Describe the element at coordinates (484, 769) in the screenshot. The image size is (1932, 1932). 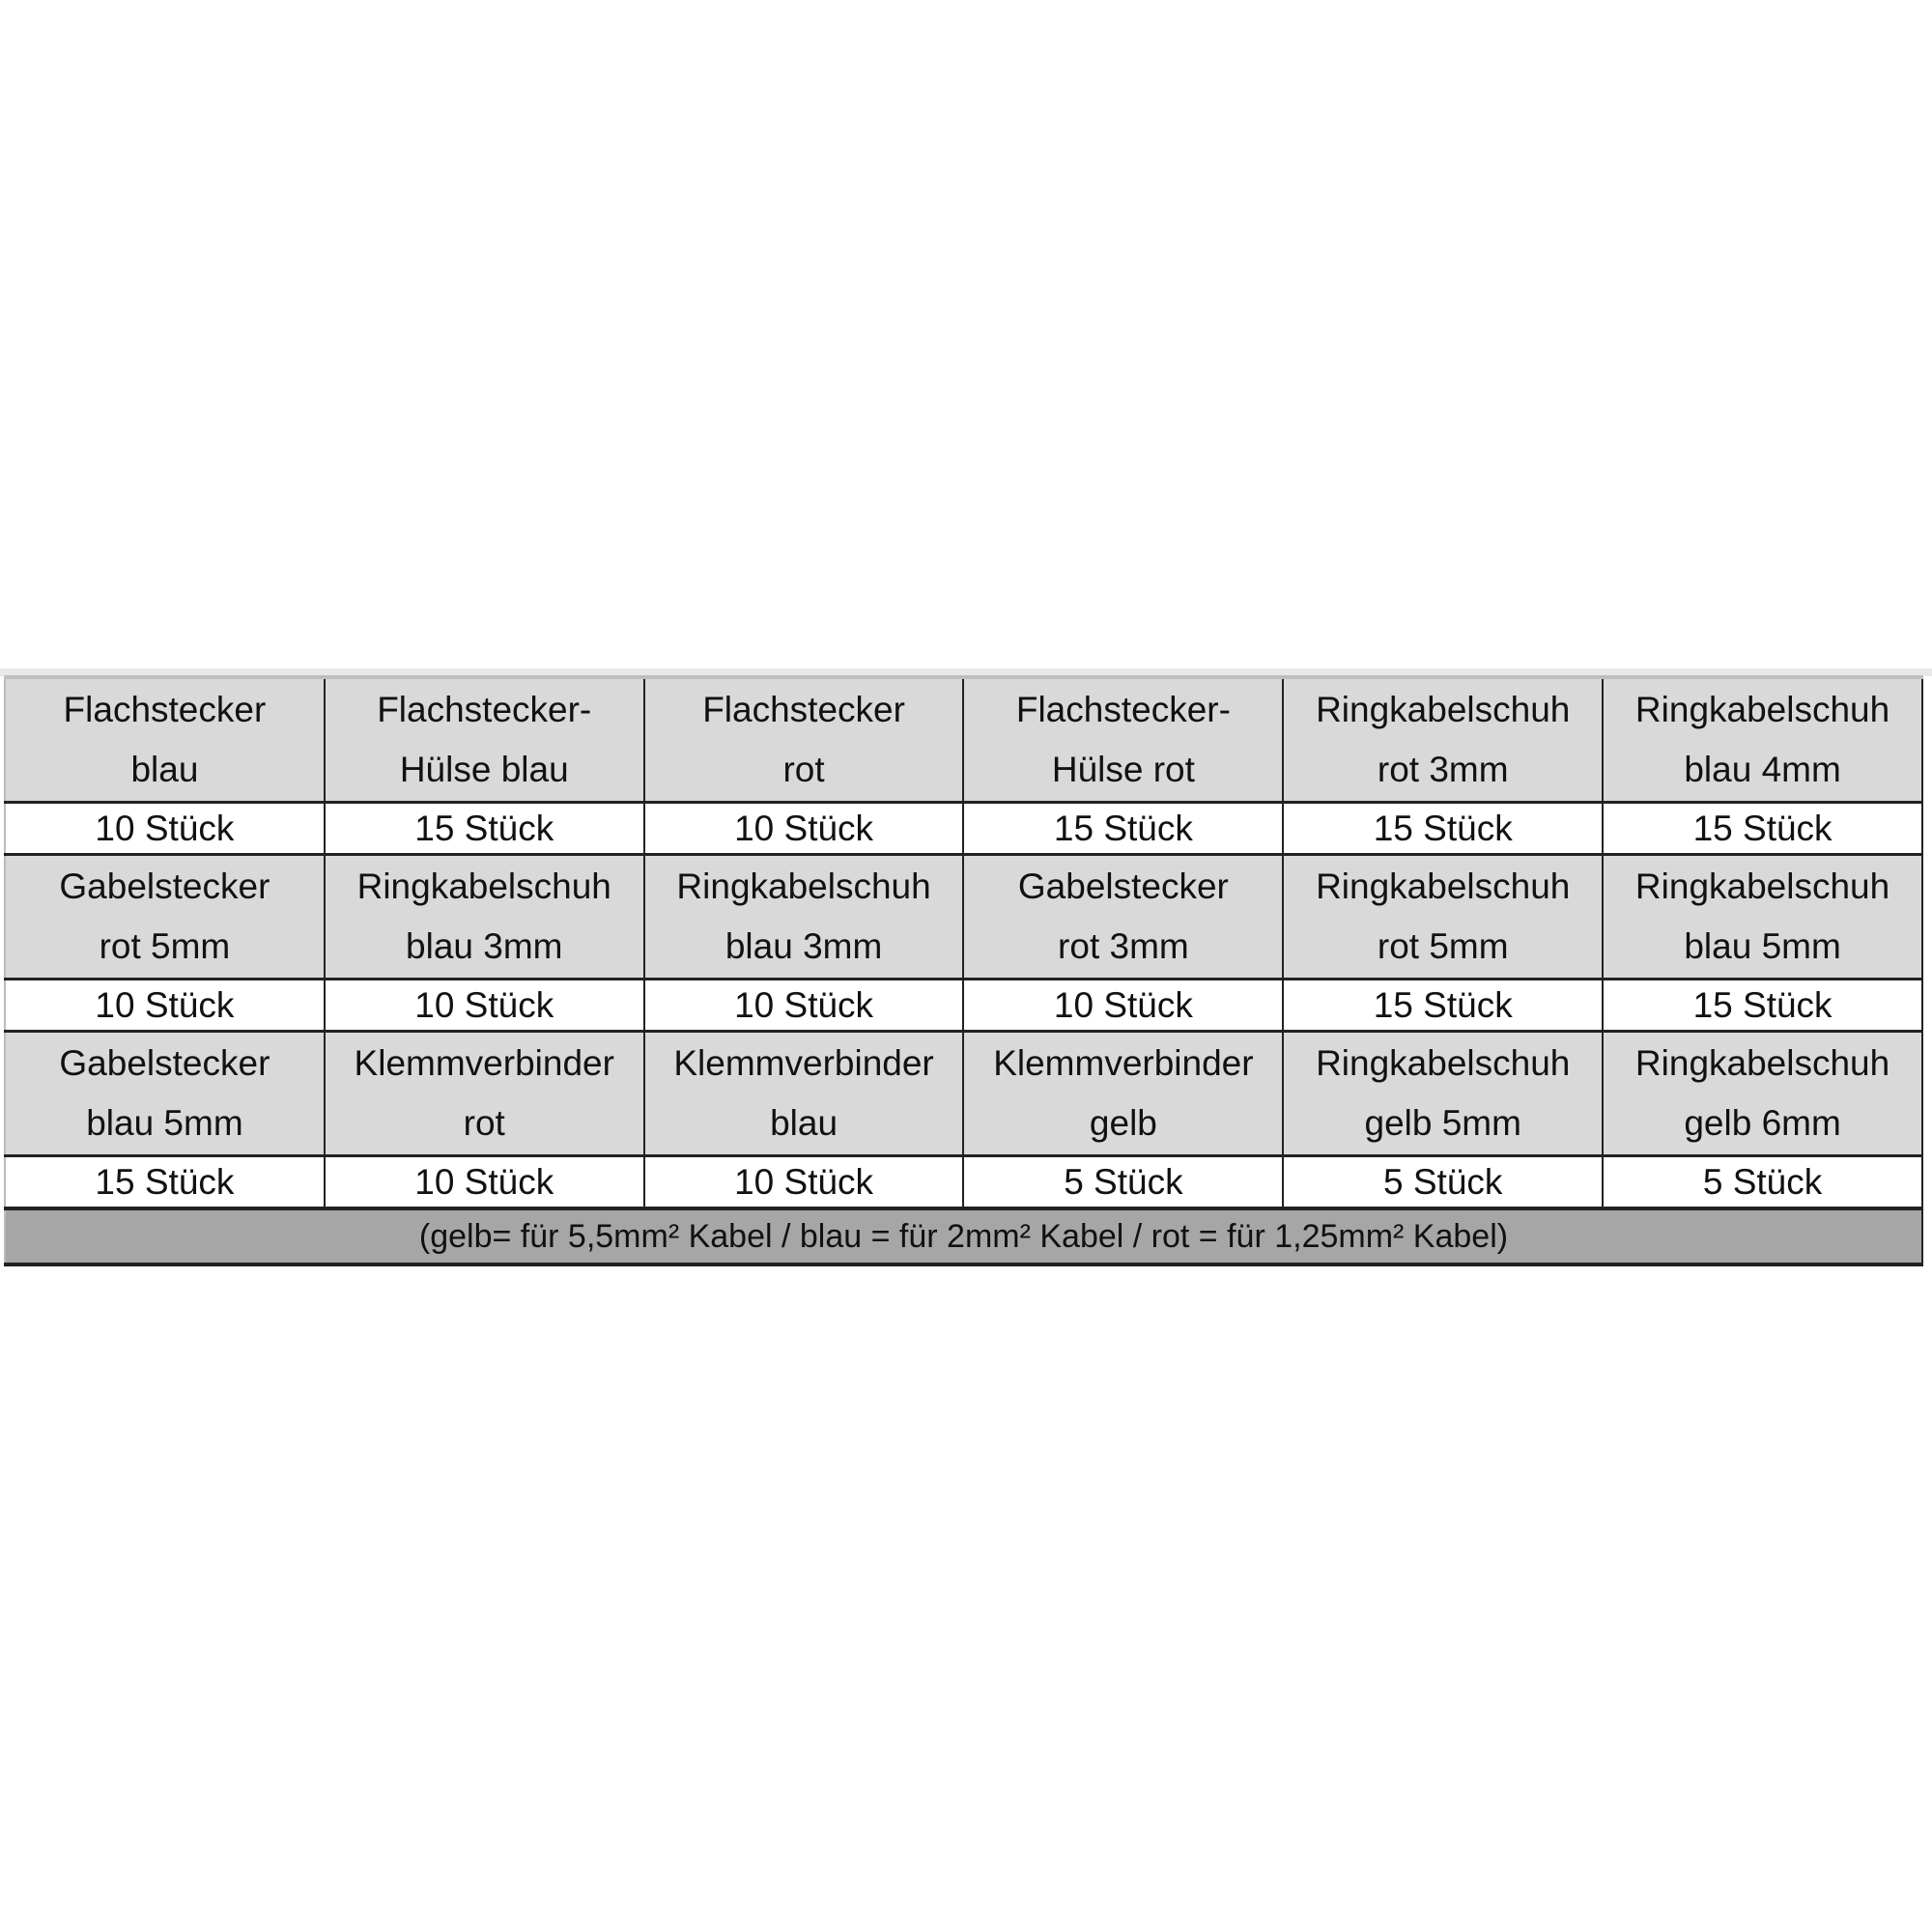
I see `product-name-line: Hülse blau` at that location.